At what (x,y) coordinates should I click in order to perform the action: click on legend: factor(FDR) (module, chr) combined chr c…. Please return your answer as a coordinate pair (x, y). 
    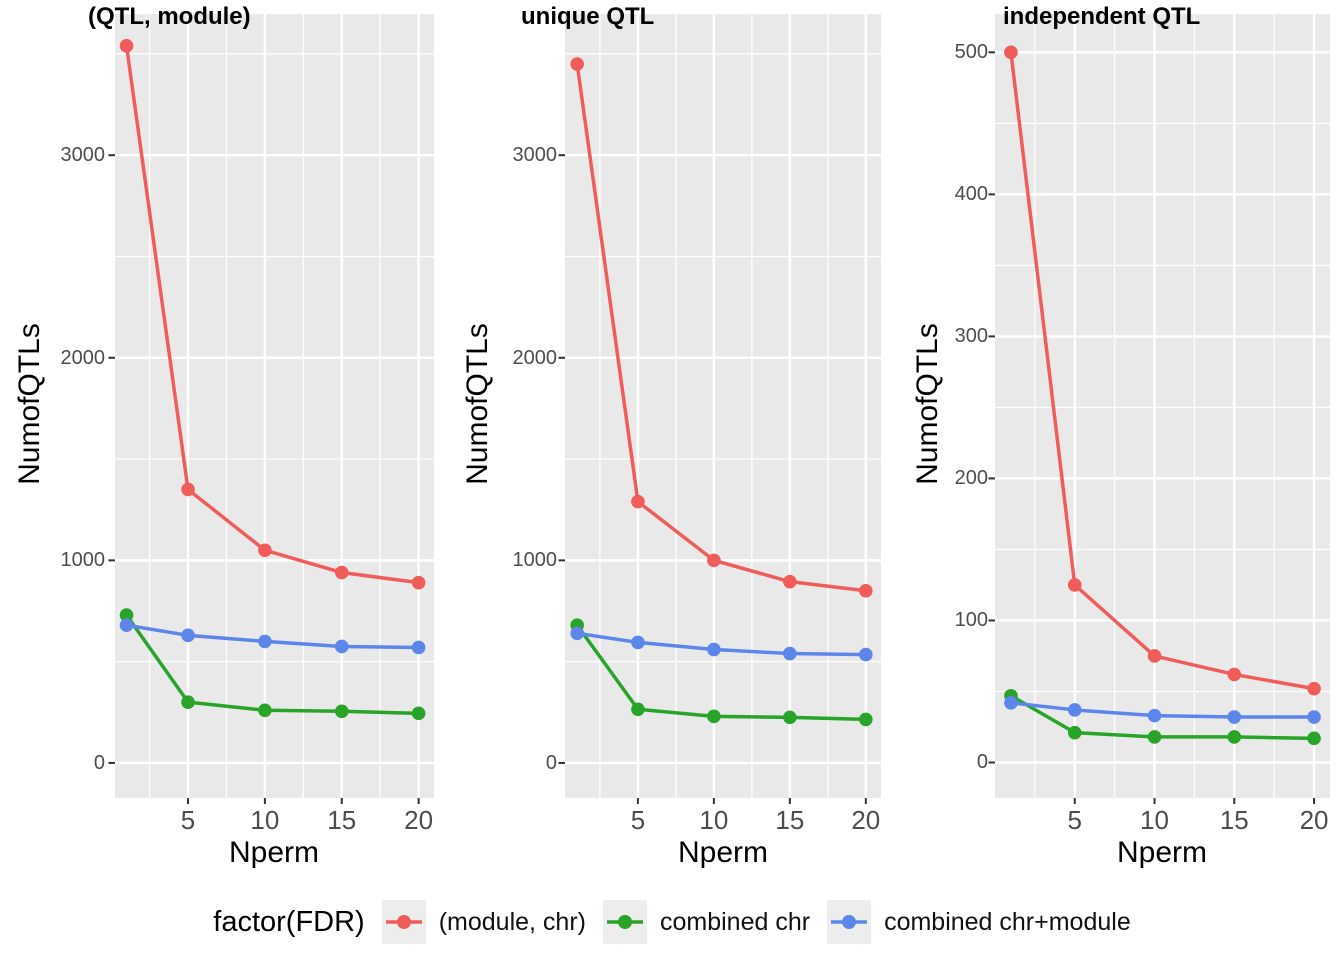
    Looking at the image, I should click on (672, 922).